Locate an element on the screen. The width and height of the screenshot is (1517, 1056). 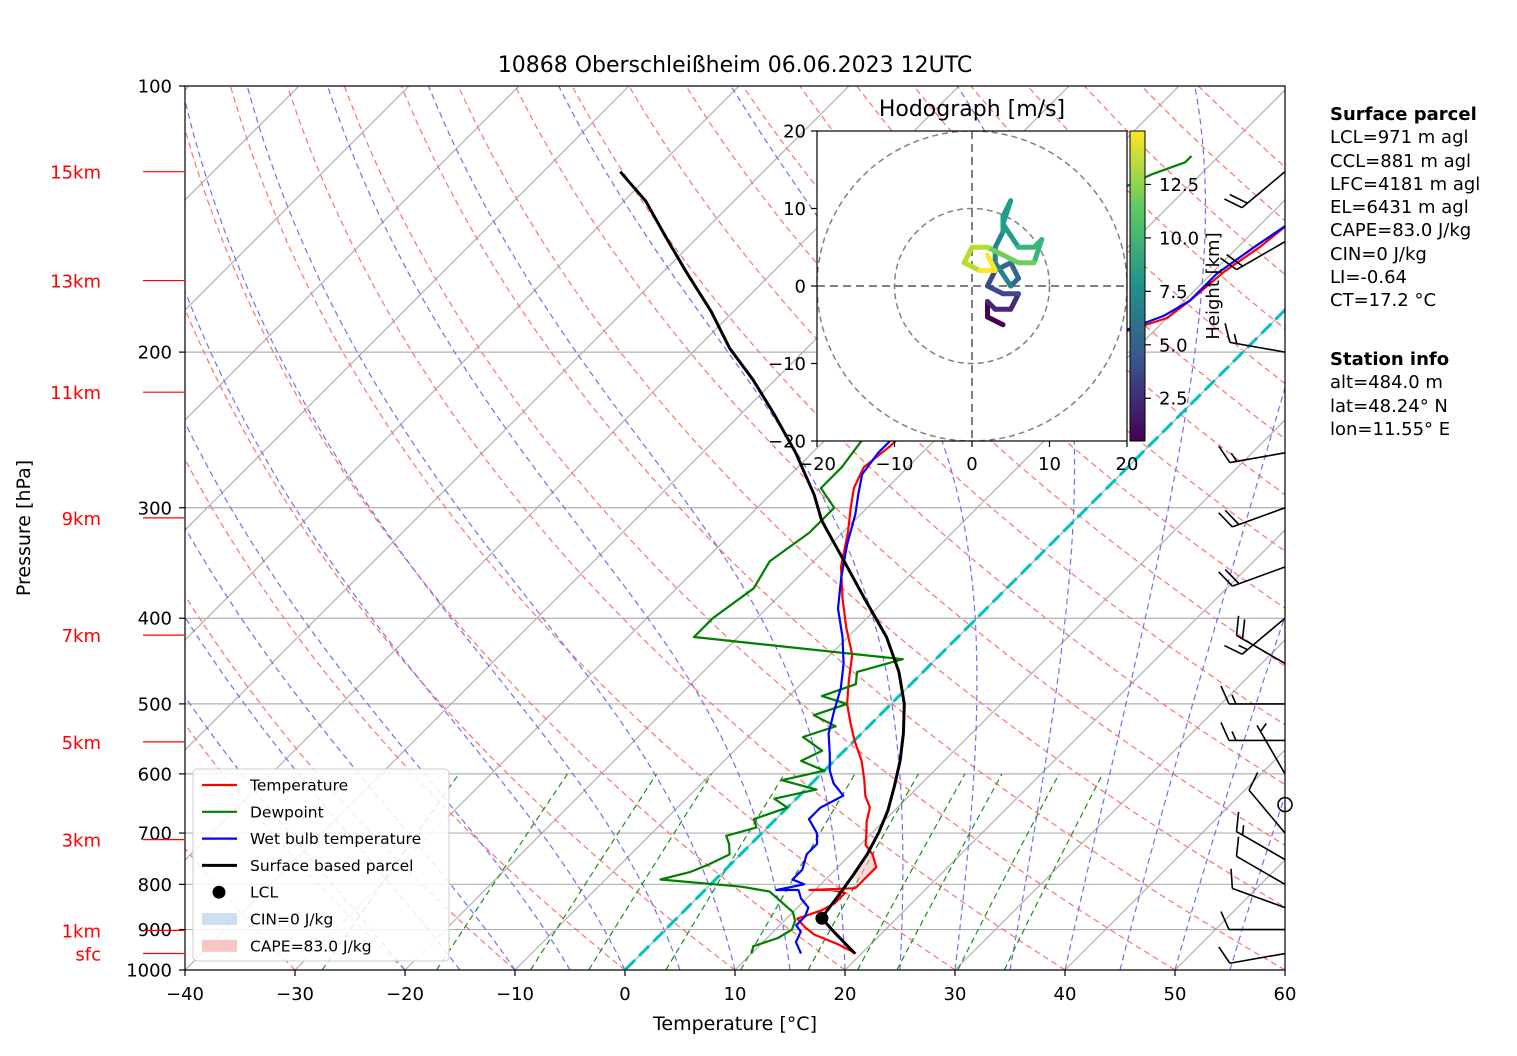
height-label: 1km is located at coordinates (81, 931).